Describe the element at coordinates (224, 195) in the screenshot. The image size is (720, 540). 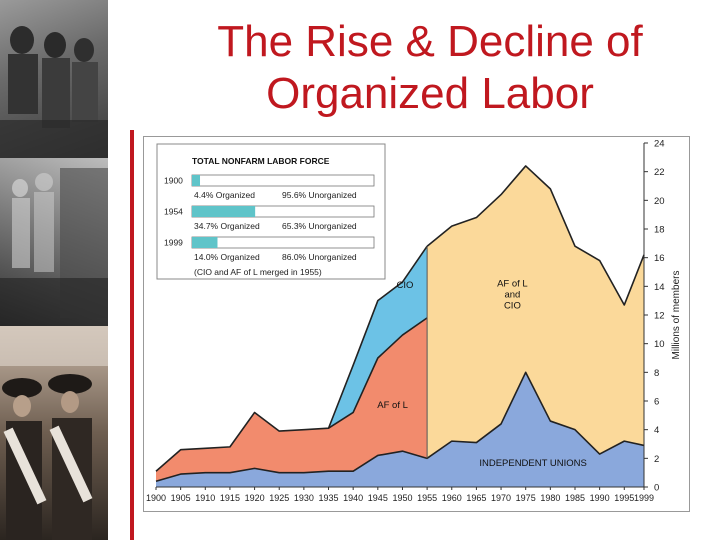
I see `inset-organized-label-1900: 4.4% Organized` at that location.